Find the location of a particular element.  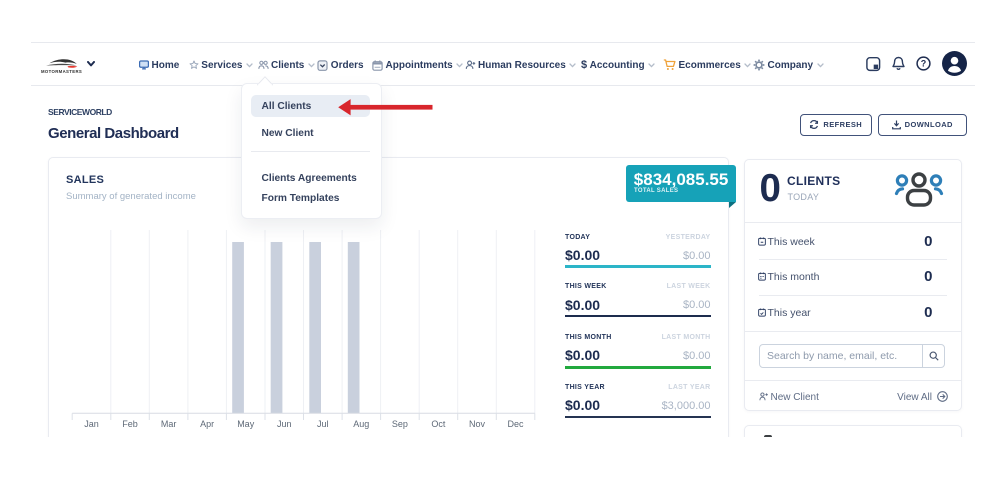

svg-text: May is located at coordinates (246, 424).